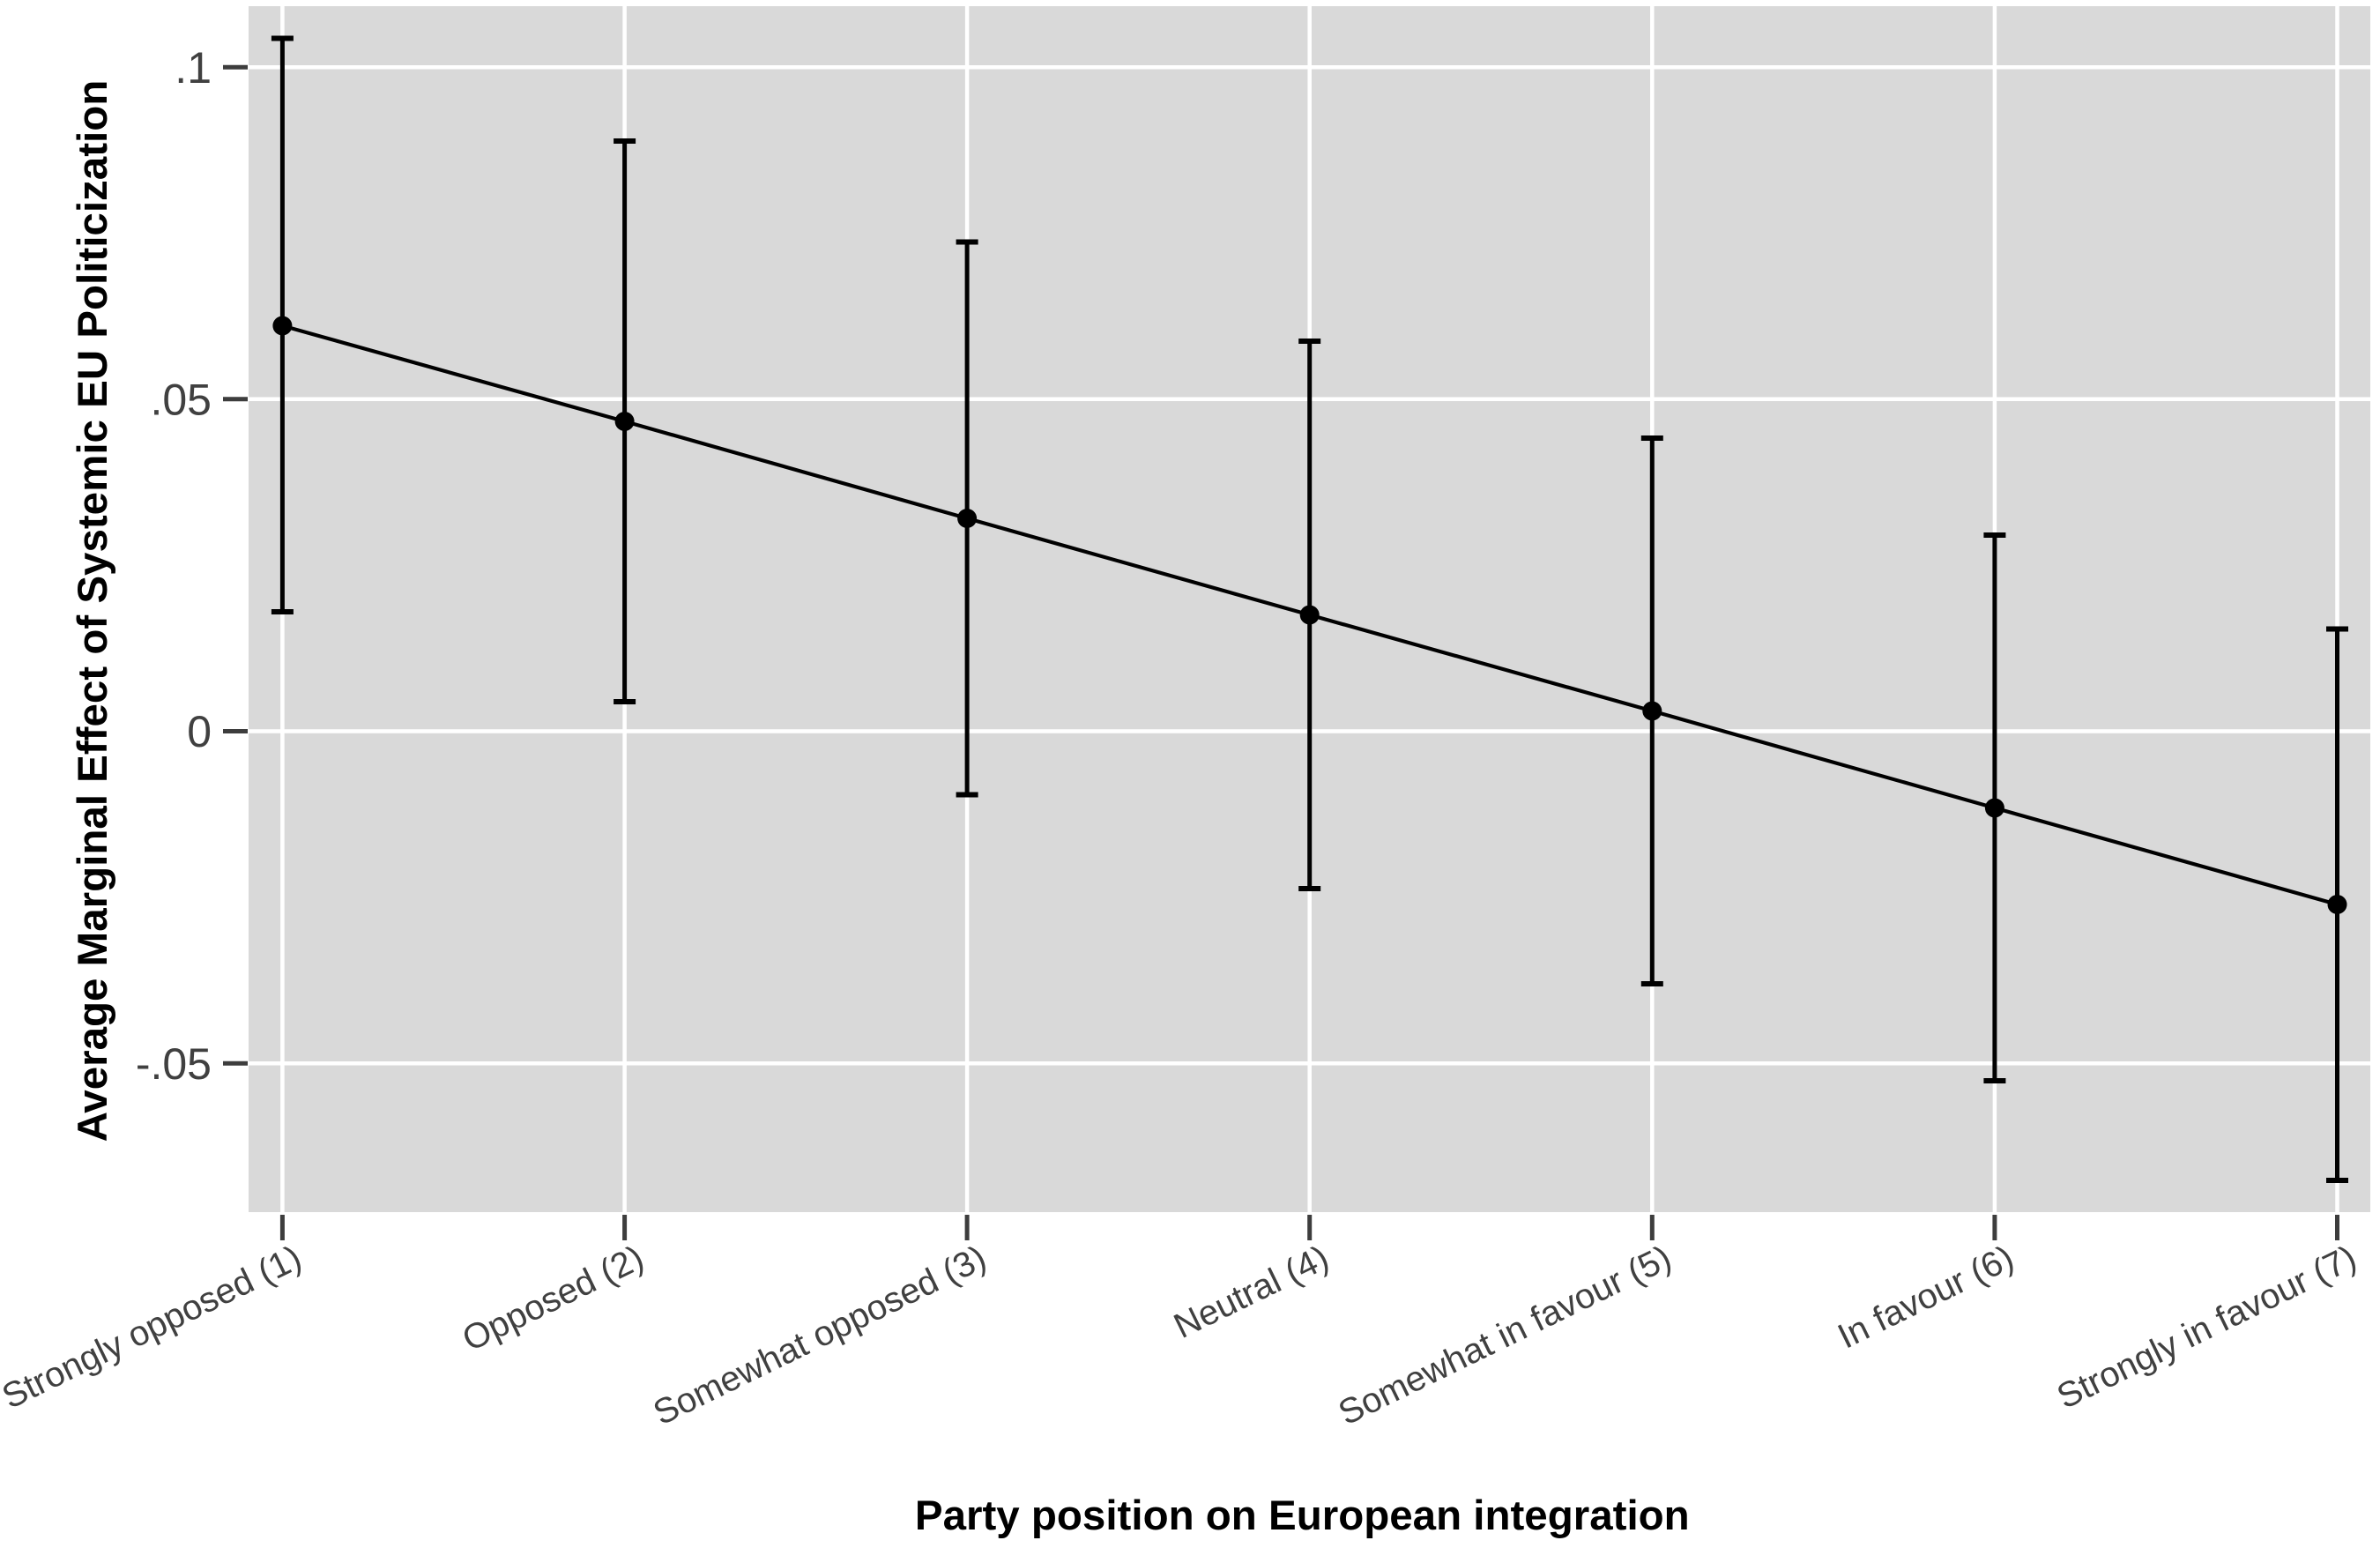 This screenshot has height=1548, width=2380. I want to click on svg-text: 0, so click(199, 731).